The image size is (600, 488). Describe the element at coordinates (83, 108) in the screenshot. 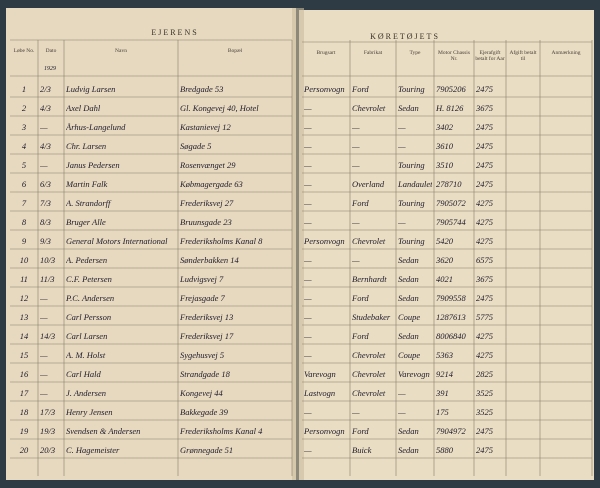

I see `owner-name: Axel Dahl` at that location.